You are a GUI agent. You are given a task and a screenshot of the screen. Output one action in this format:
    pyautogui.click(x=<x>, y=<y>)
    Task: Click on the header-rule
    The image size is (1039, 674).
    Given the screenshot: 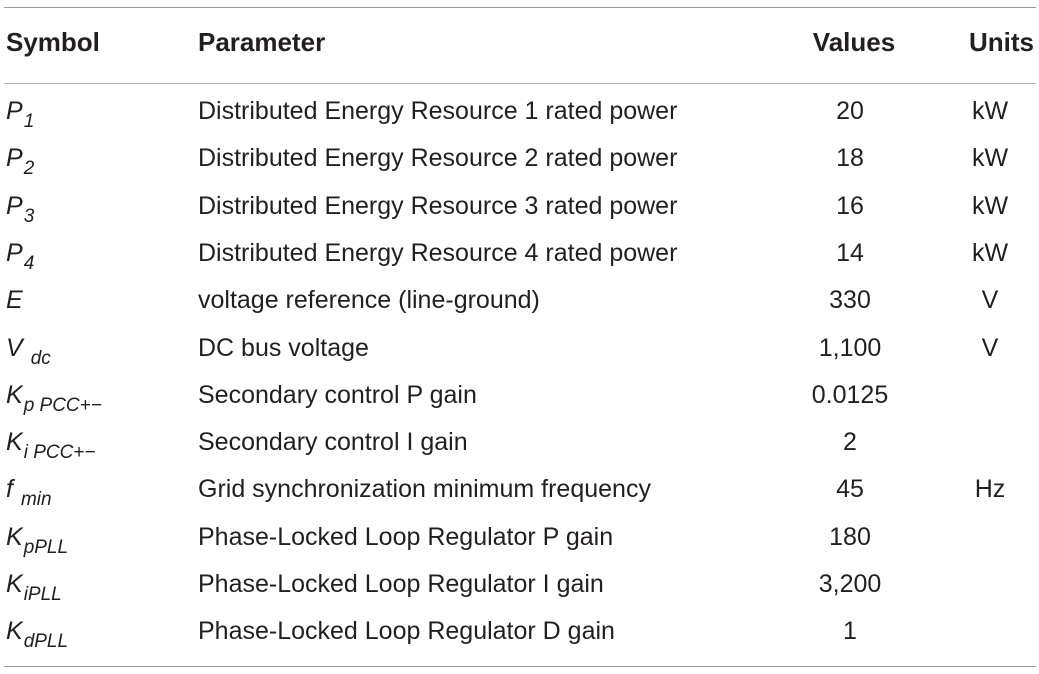 What is the action you would take?
    pyautogui.click(x=520, y=83)
    